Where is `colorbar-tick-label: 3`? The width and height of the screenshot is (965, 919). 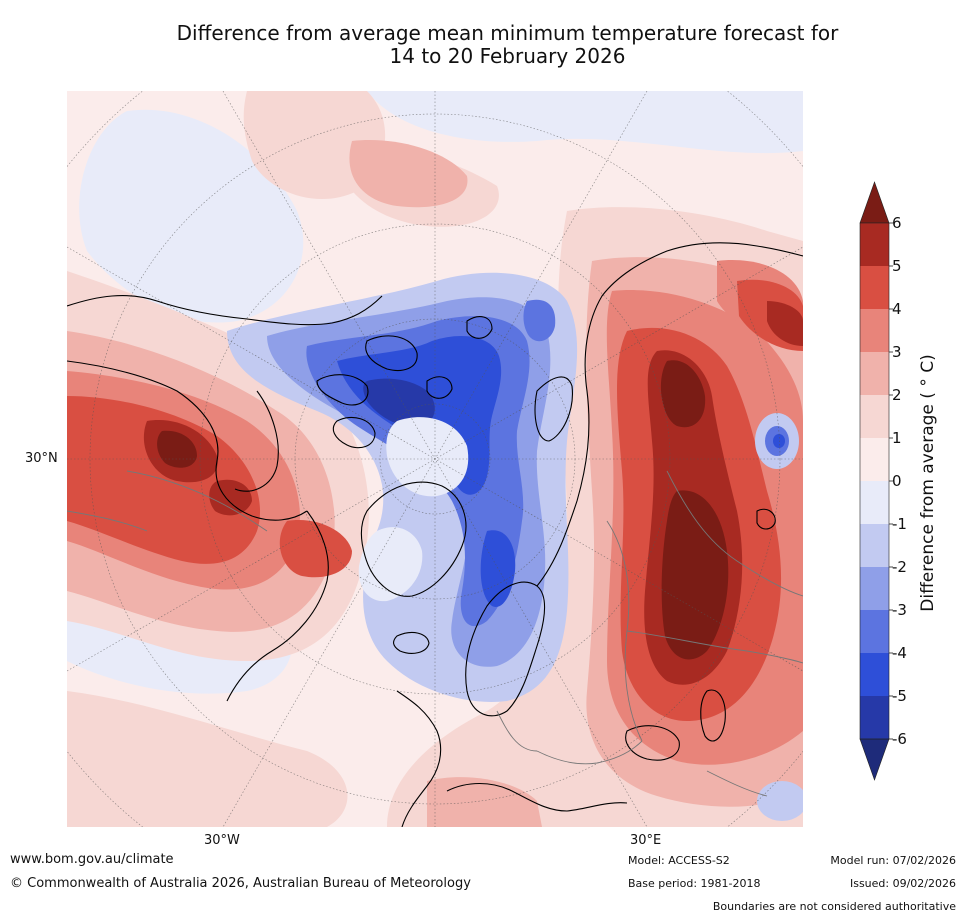
colorbar-tick-label: 3 is located at coordinates (897, 352).